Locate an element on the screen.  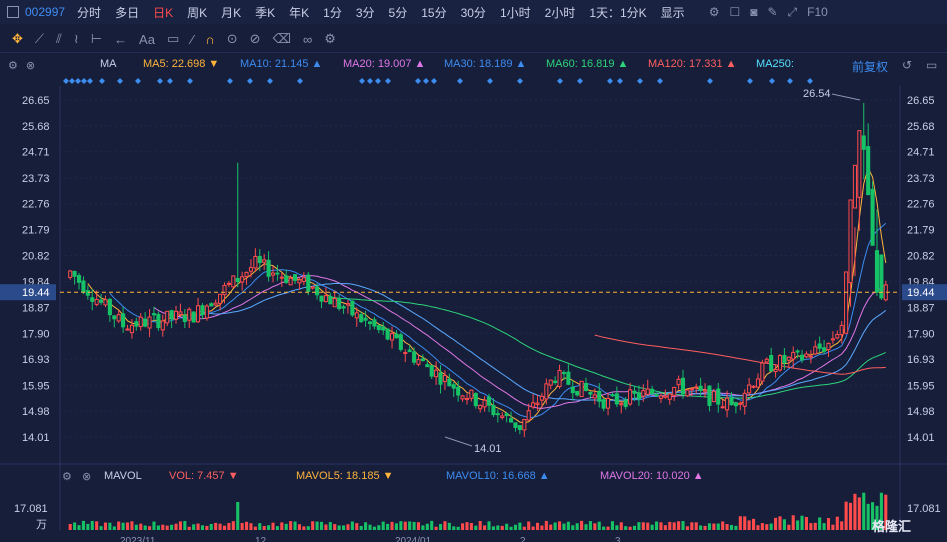
volume-tick-right: 17.081 is located at coordinates (924, 509).